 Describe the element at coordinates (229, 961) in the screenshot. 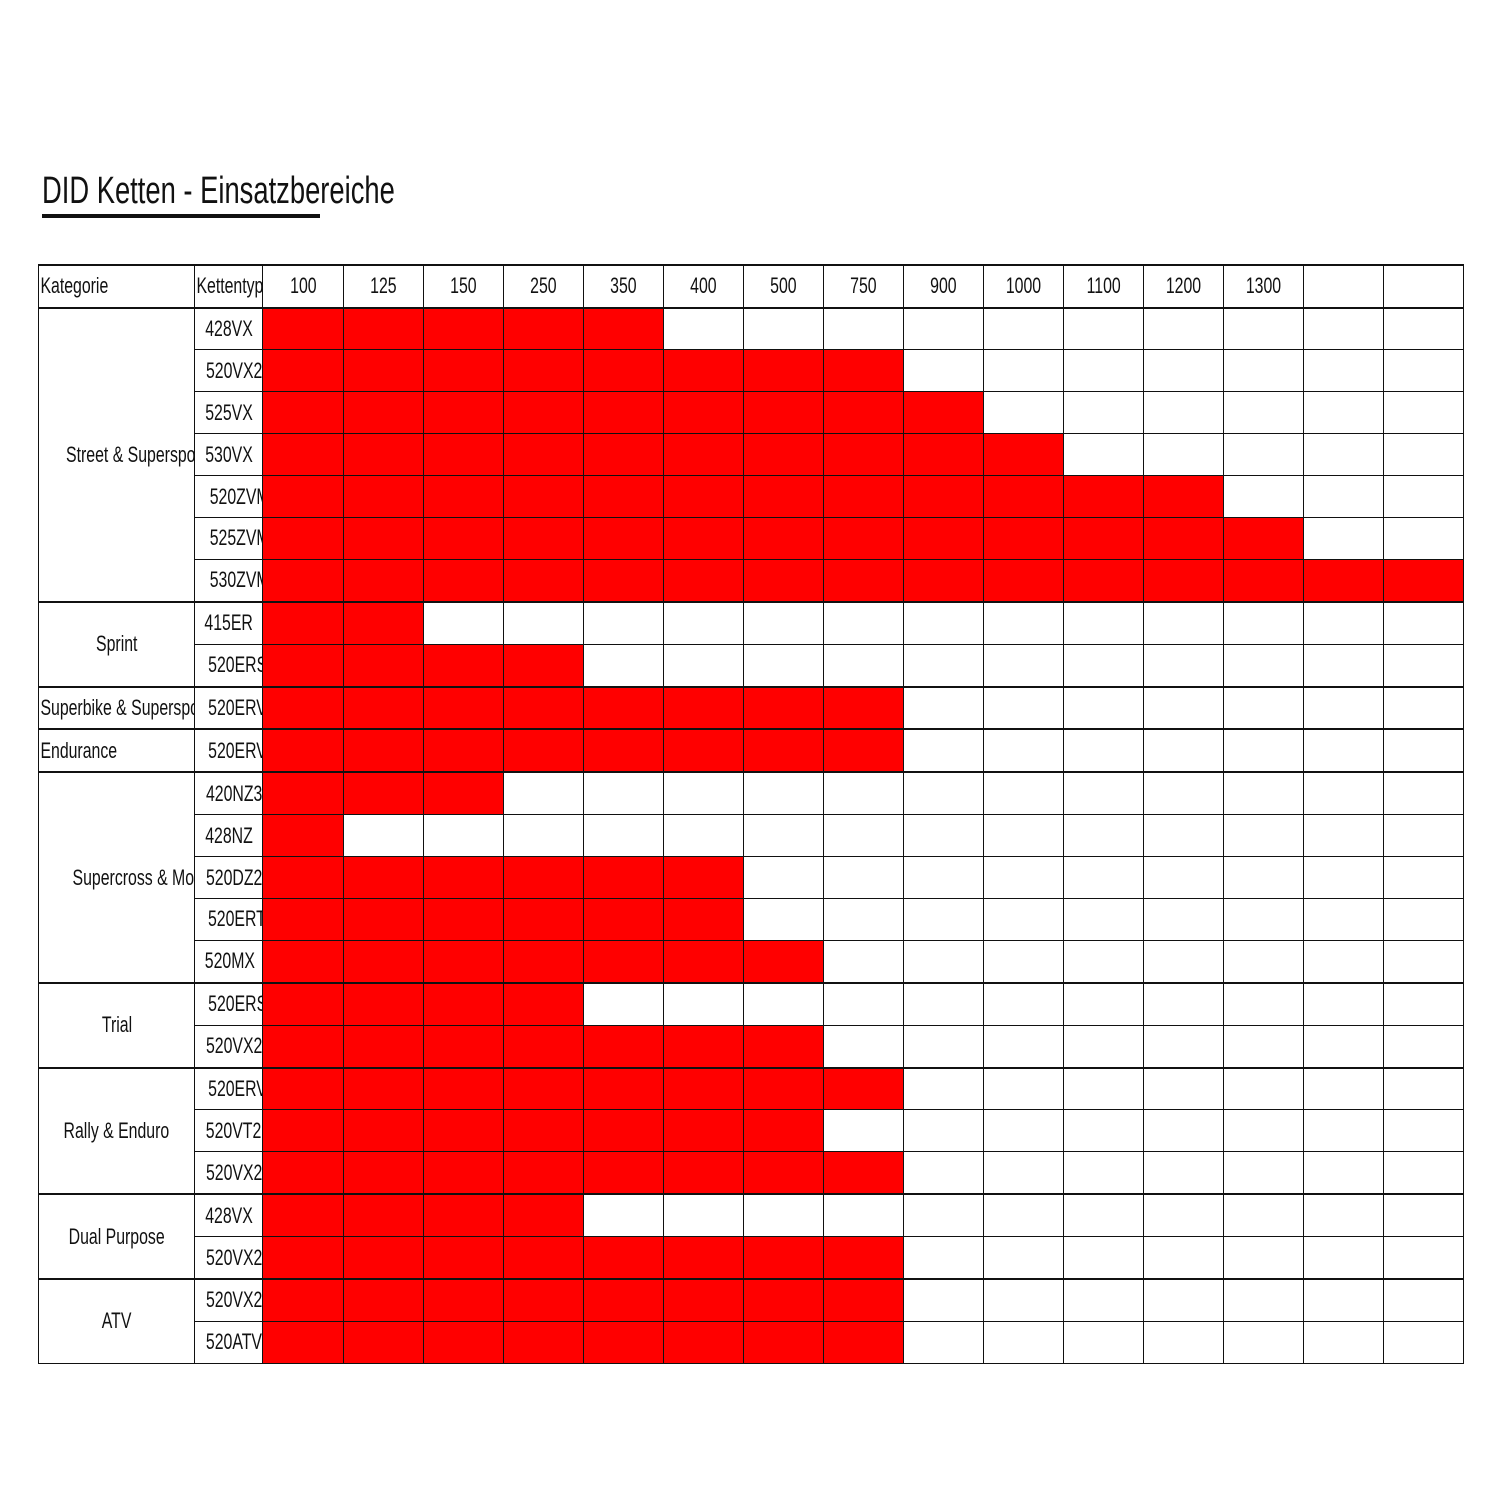

I see `chain-type-cell: 520MX` at that location.